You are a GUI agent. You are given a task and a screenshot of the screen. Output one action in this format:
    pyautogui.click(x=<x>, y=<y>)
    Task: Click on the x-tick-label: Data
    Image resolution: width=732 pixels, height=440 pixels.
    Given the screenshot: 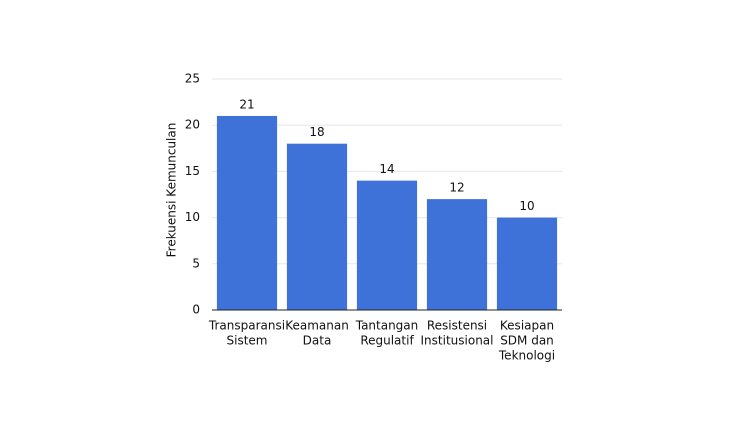 What is the action you would take?
    pyautogui.click(x=317, y=341)
    